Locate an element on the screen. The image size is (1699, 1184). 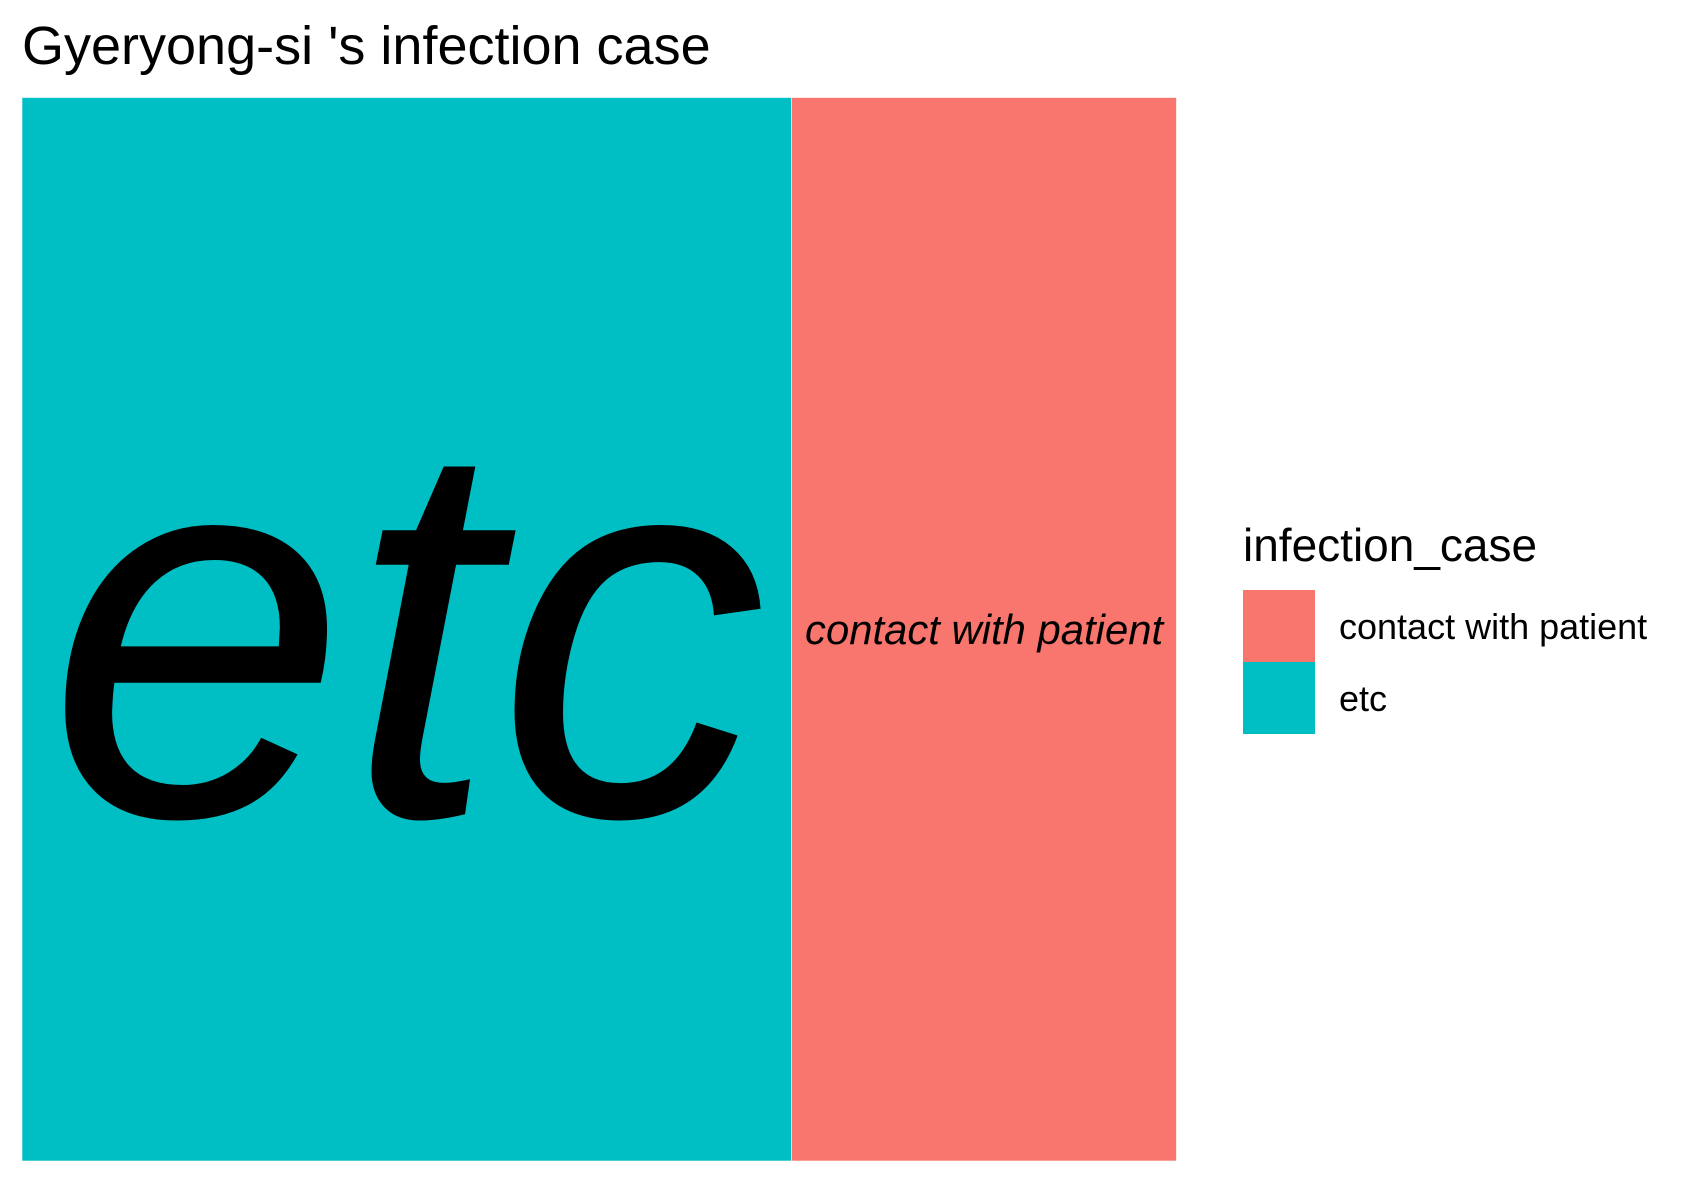
legend: infection_case contact with patient etc is located at coordinates (1445, 626).